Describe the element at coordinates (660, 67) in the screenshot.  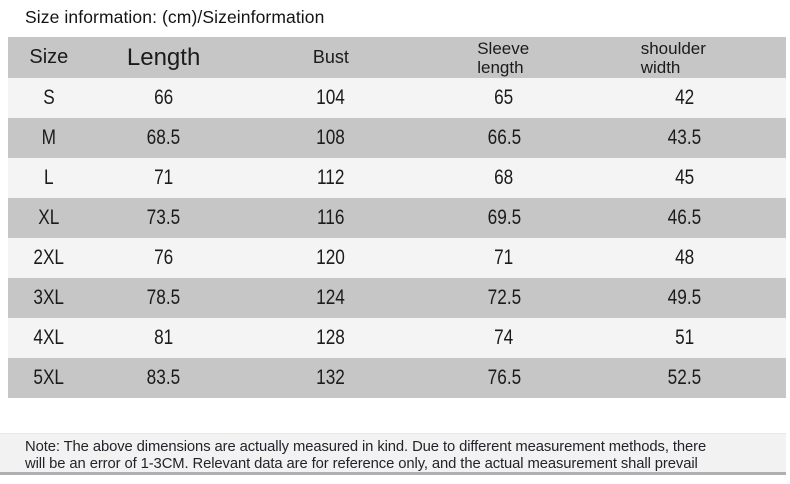
I see `column-header-shoulder-line2: width` at that location.